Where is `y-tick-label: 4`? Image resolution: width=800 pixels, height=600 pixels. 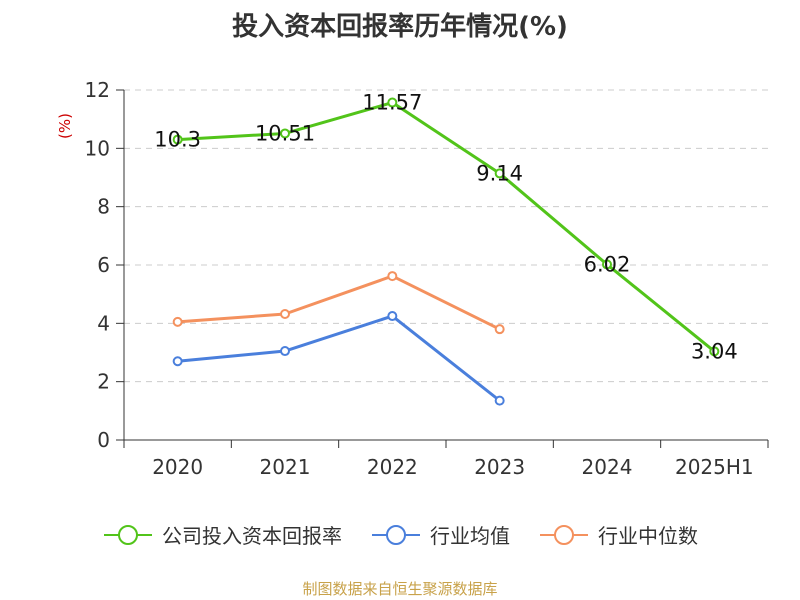
y-tick-label: 4 is located at coordinates (103, 323).